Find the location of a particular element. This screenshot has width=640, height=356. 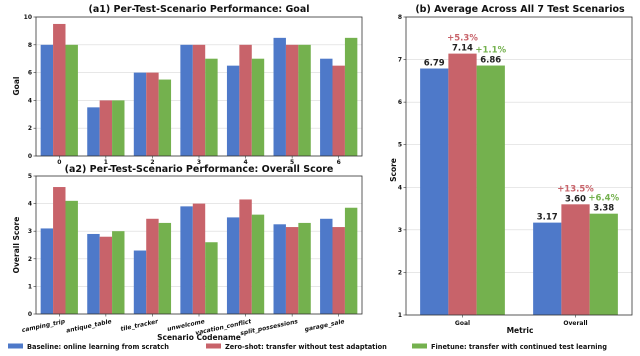

chart-b-title: (b) Average Across All 7 Test Scenarios is located at coordinates (520, 9).